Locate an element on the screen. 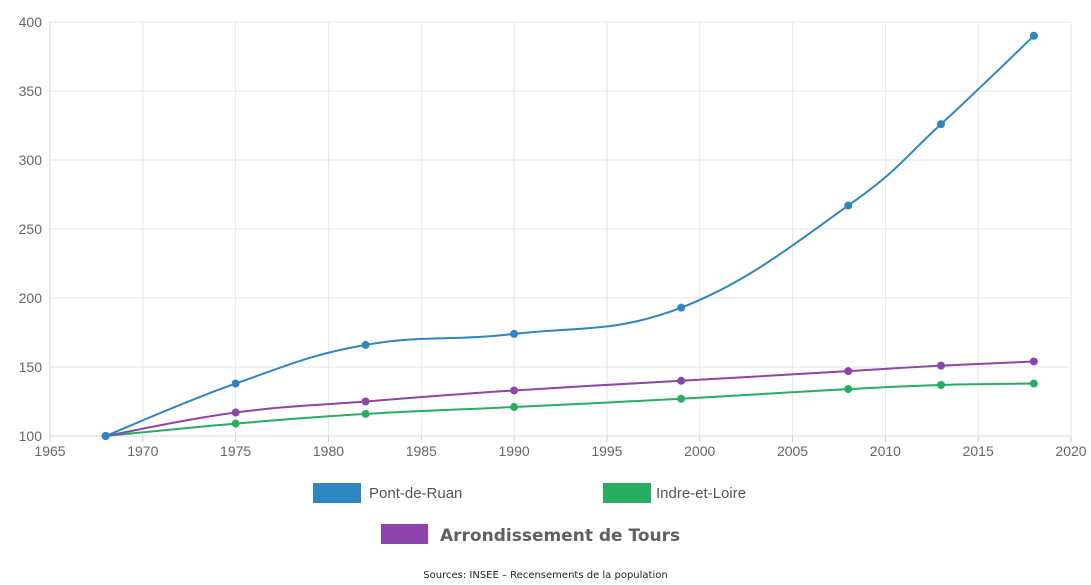 Image resolution: width=1091 pixels, height=585 pixels. y-tick-label: 400 is located at coordinates (31, 22).